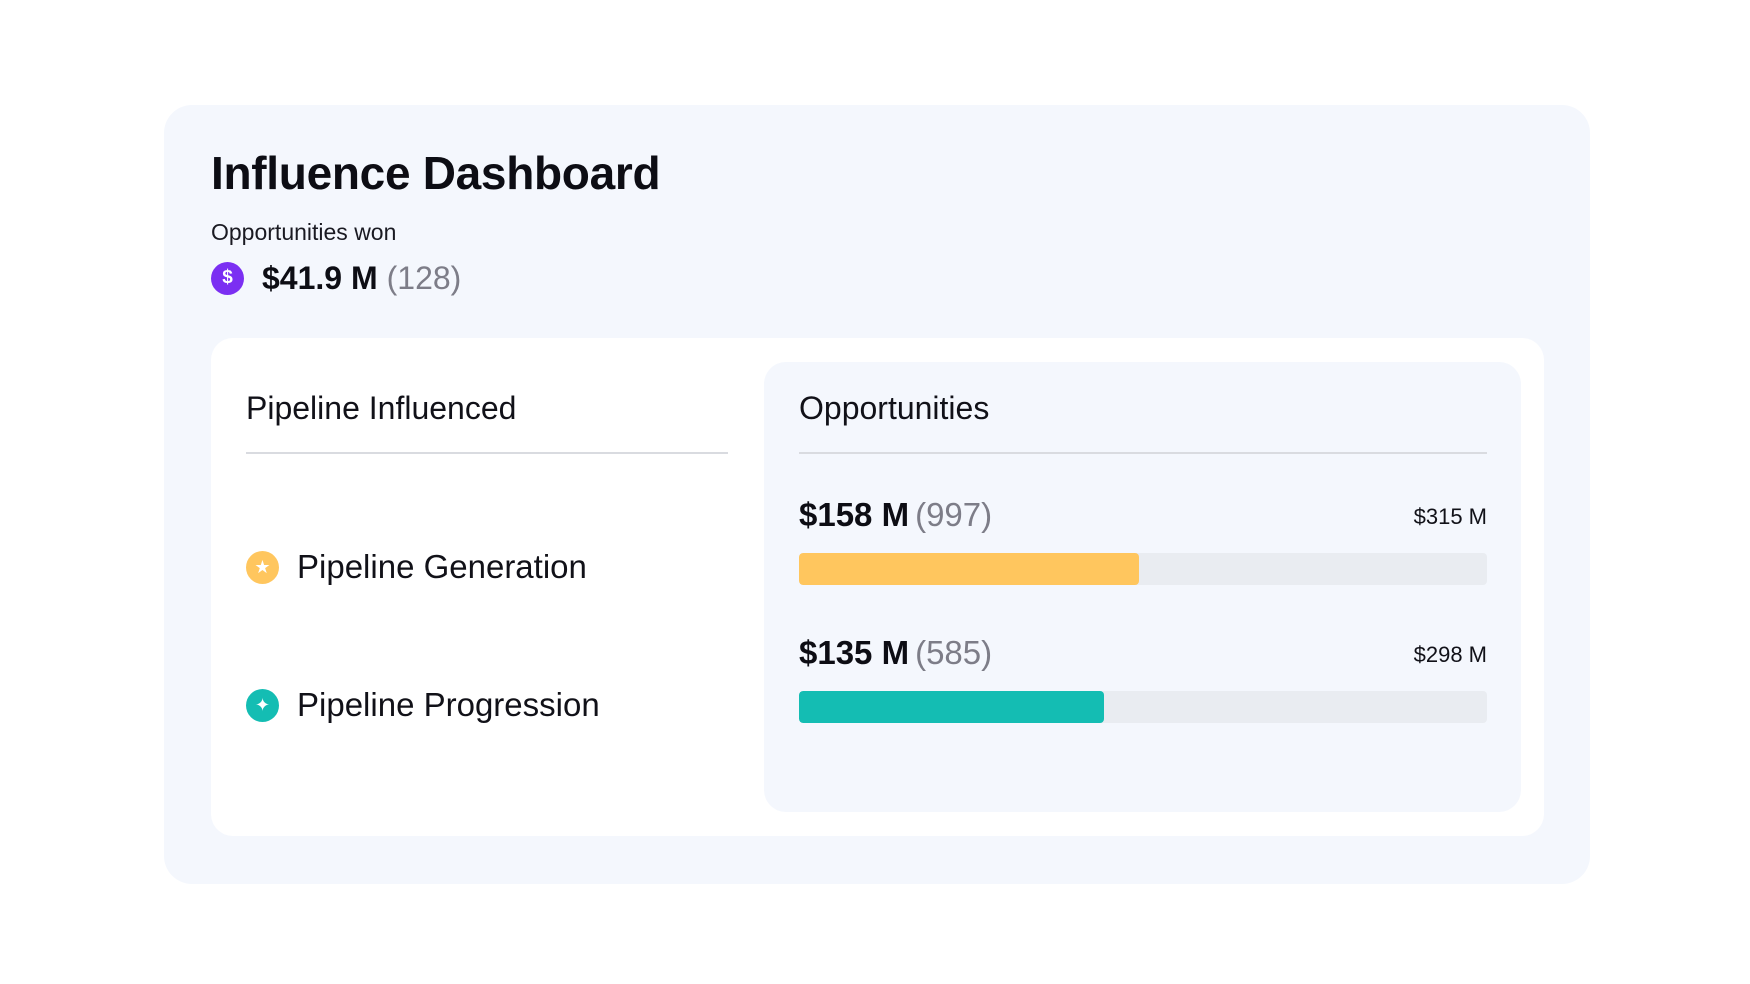 This screenshot has height=984, width=1750. What do you see at coordinates (436, 173) in the screenshot?
I see `page-title: Influence Dashboard` at bounding box center [436, 173].